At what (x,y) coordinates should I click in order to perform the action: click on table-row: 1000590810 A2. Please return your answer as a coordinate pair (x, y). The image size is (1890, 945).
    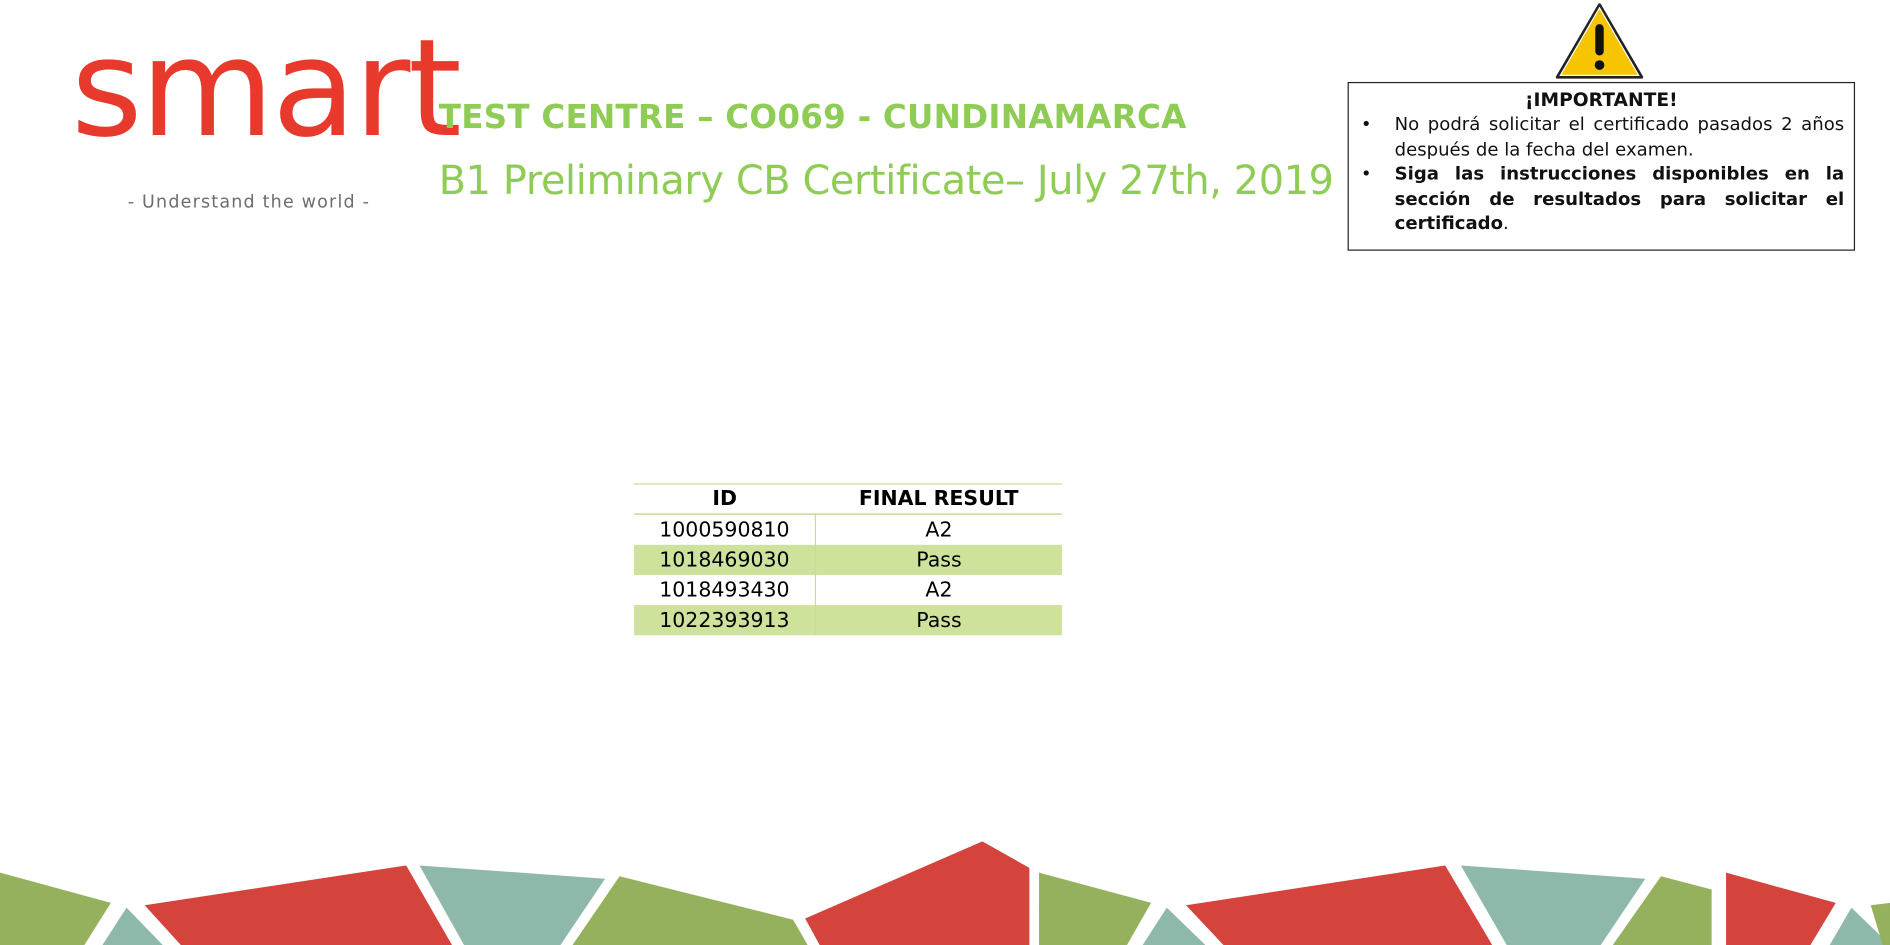
    Looking at the image, I should click on (848, 529).